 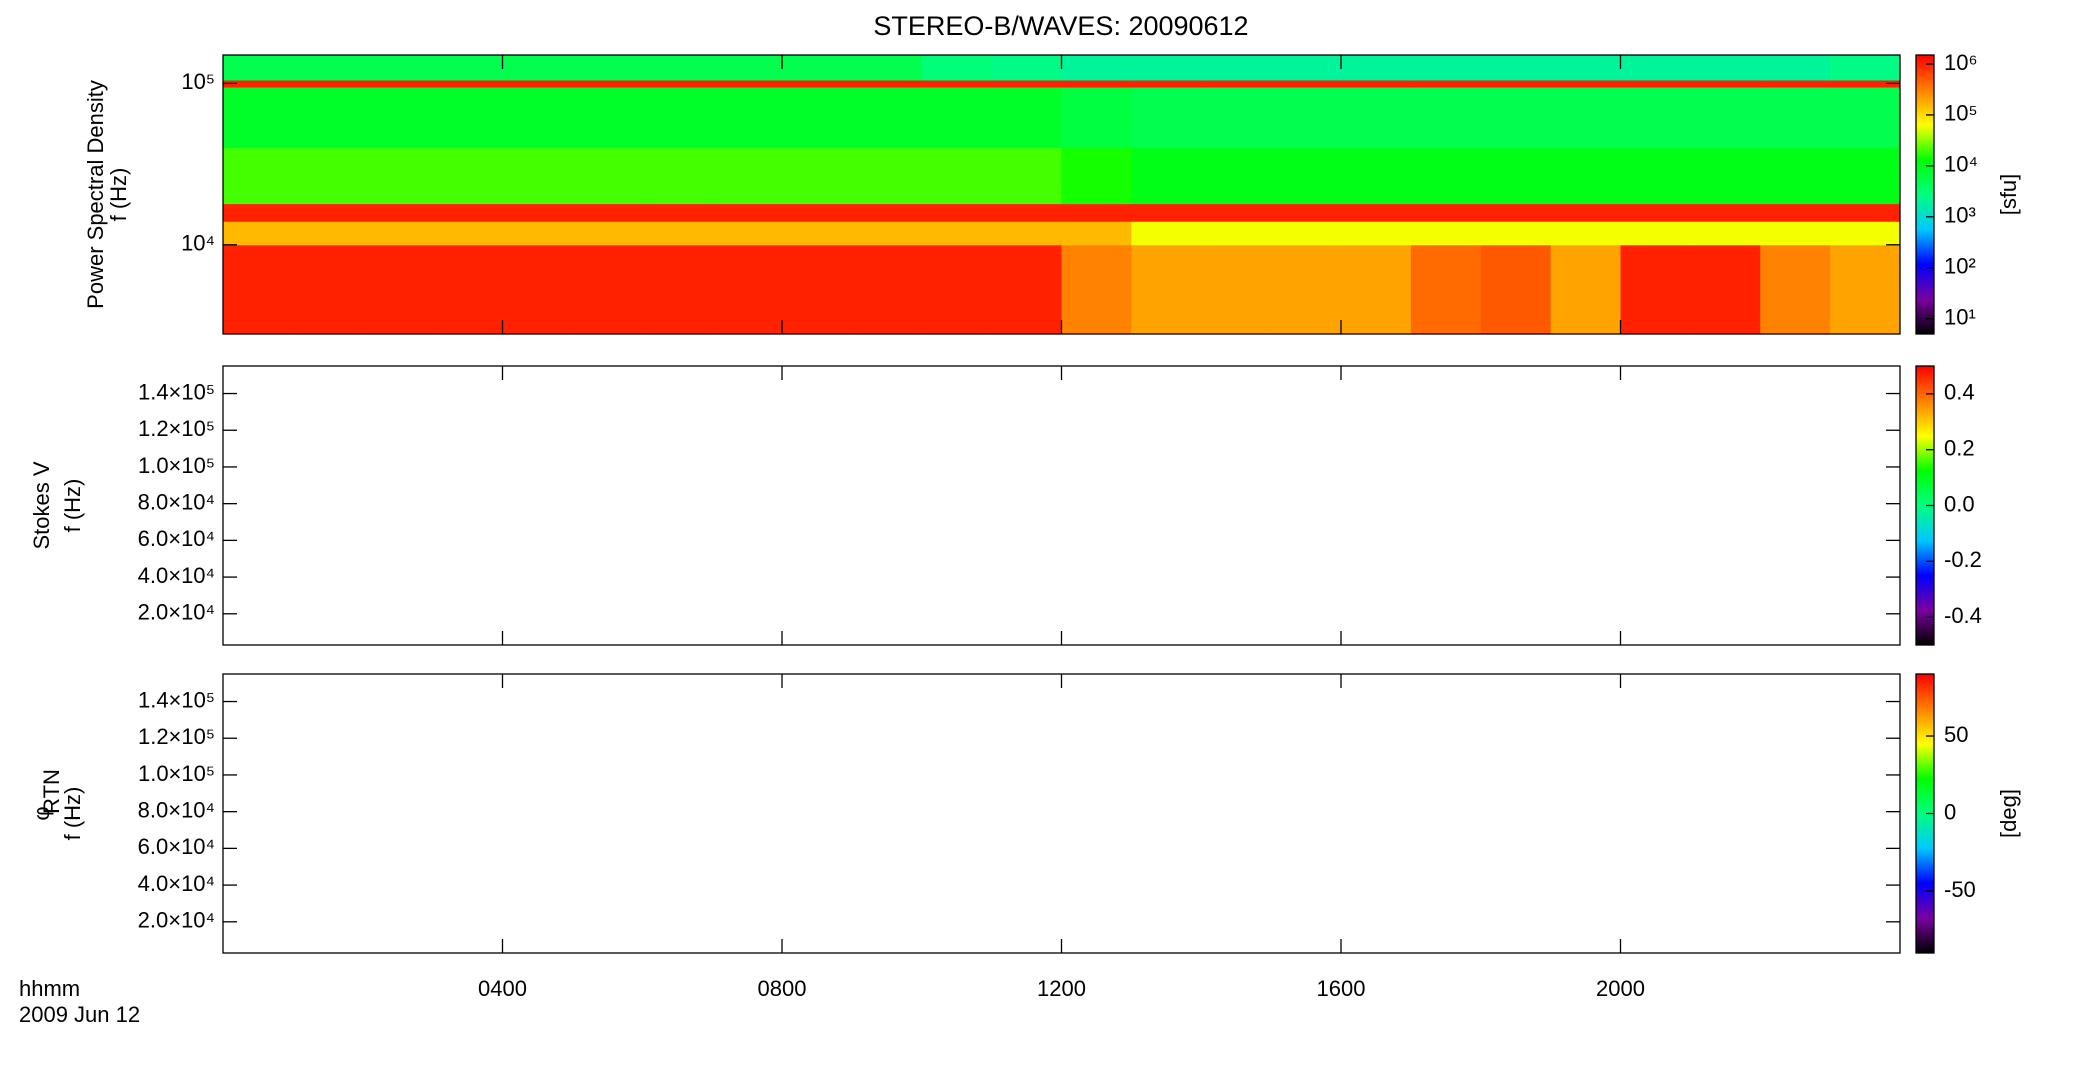 I want to click on colorbar-tick-label: 50, so click(x=1956, y=734).